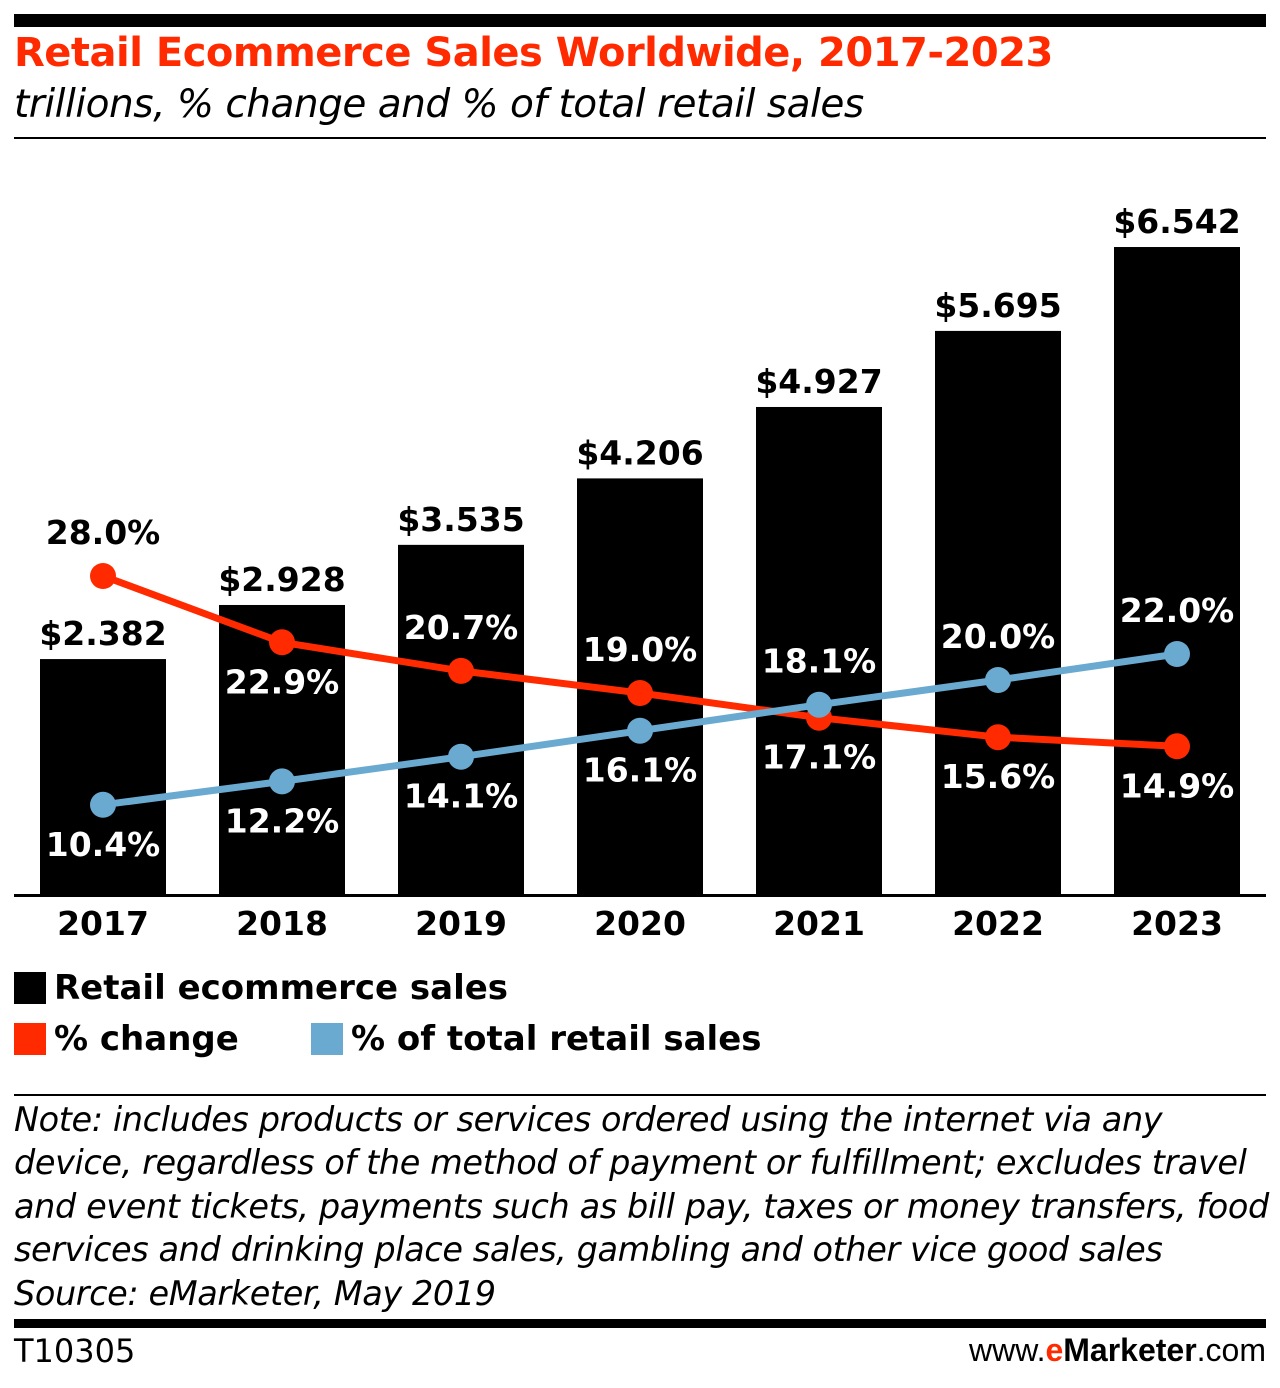 The height and width of the screenshot is (1388, 1280). I want to click on legend-item-share: % of total retail sales, so click(536, 1039).